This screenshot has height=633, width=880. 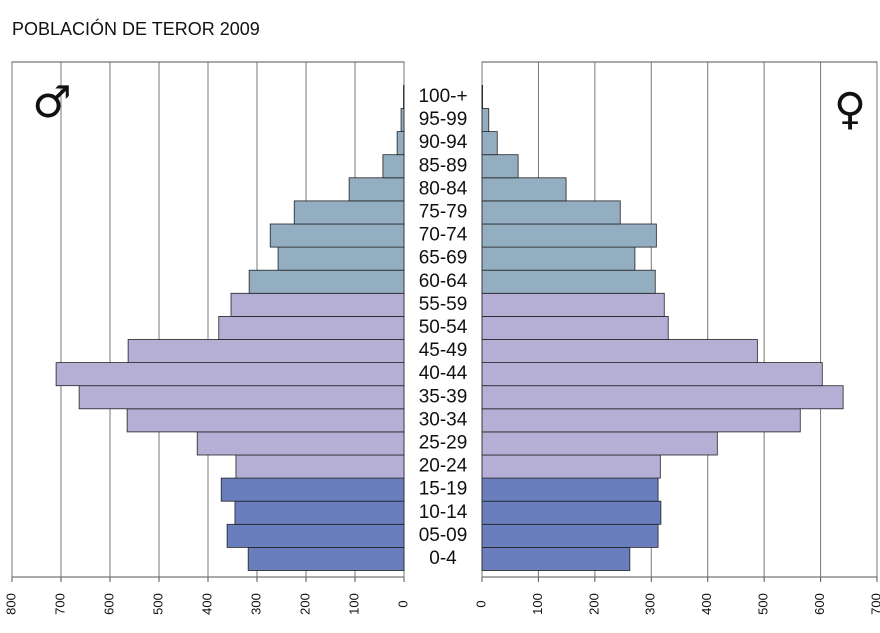 What do you see at coordinates (443, 327) in the screenshot?
I see `category-label: 50-54` at bounding box center [443, 327].